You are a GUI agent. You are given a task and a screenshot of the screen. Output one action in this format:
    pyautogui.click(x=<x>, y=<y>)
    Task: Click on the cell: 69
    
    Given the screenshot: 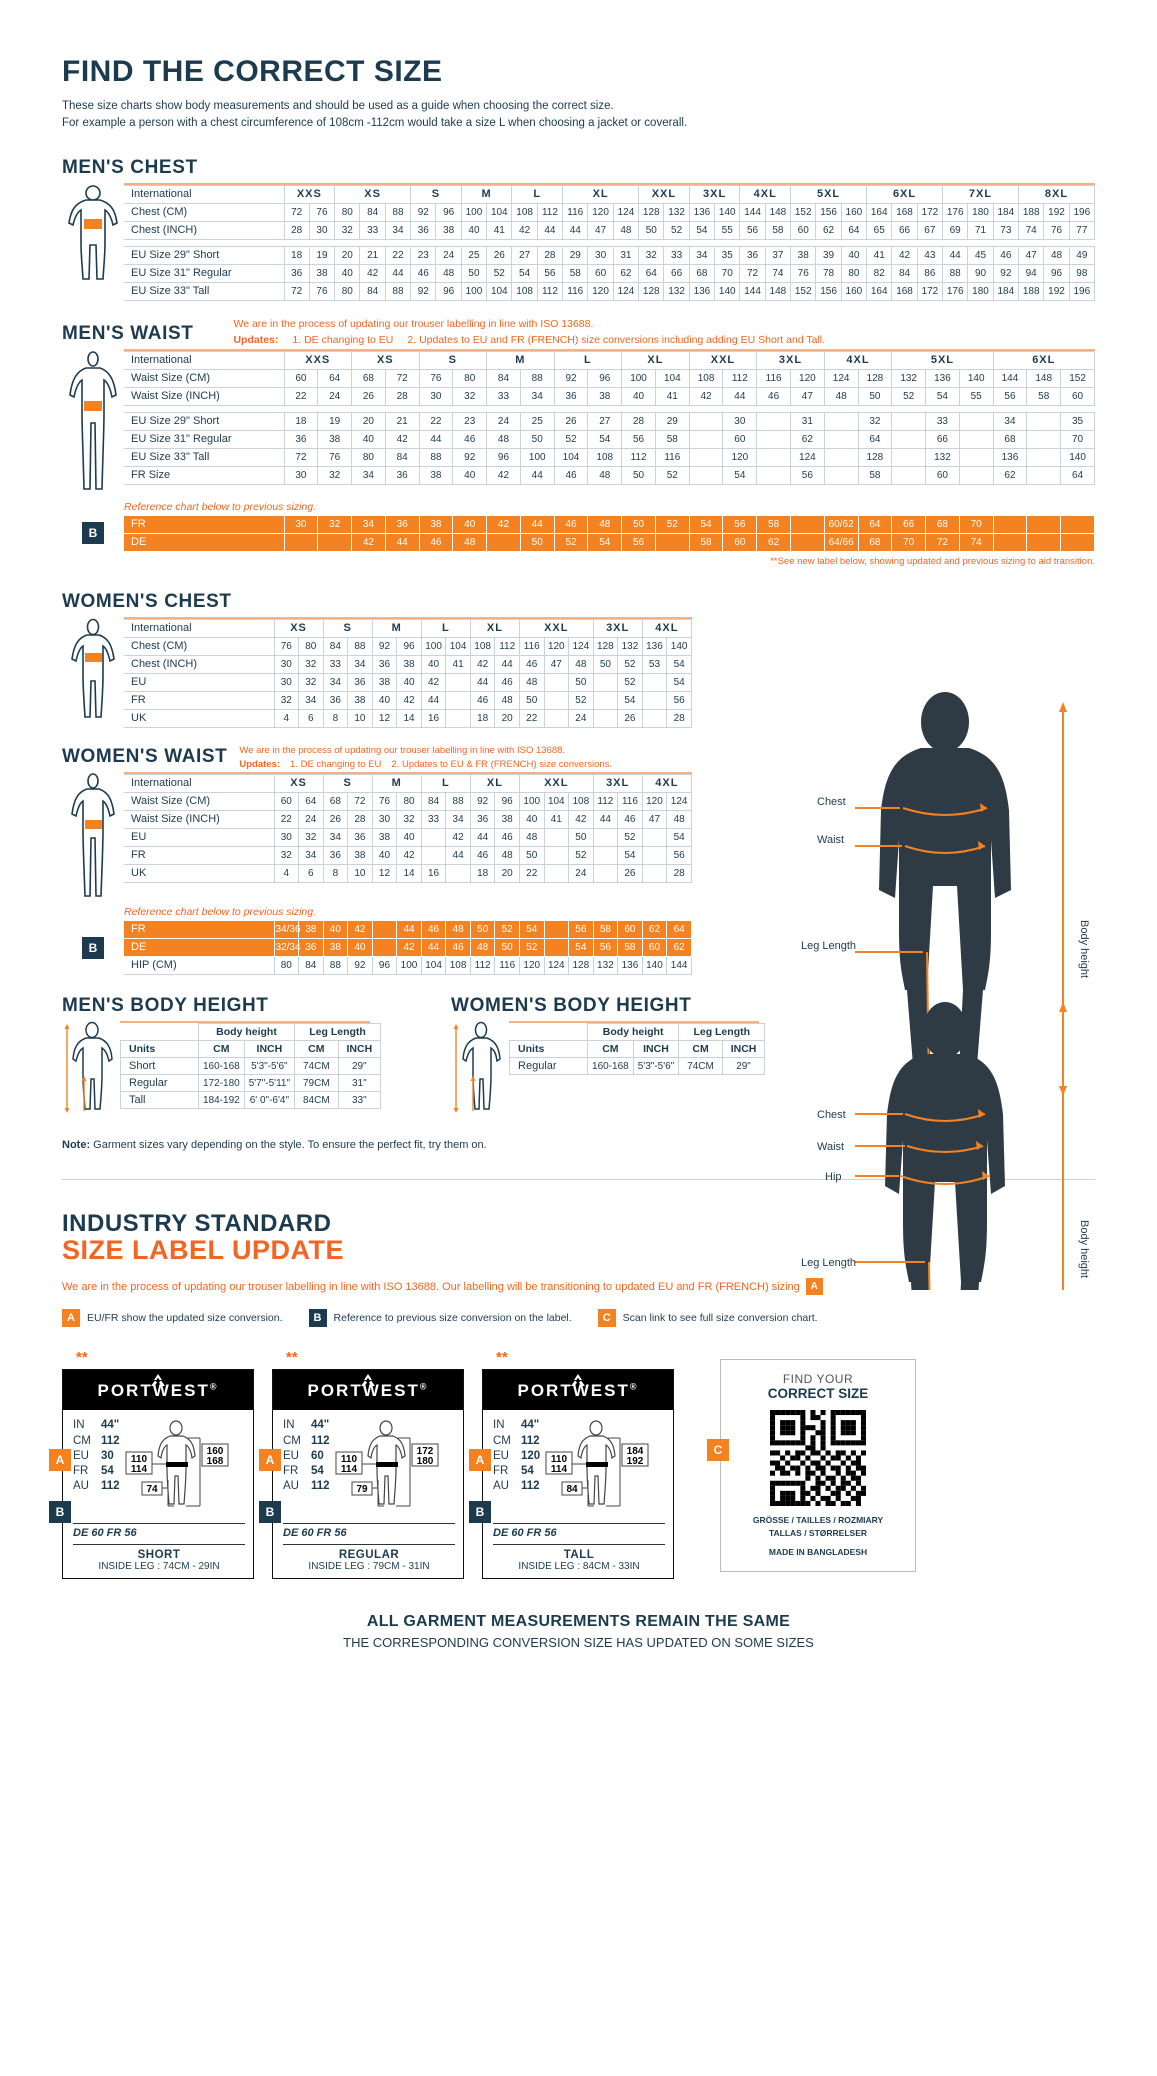 What is the action you would take?
    pyautogui.click(x=955, y=231)
    